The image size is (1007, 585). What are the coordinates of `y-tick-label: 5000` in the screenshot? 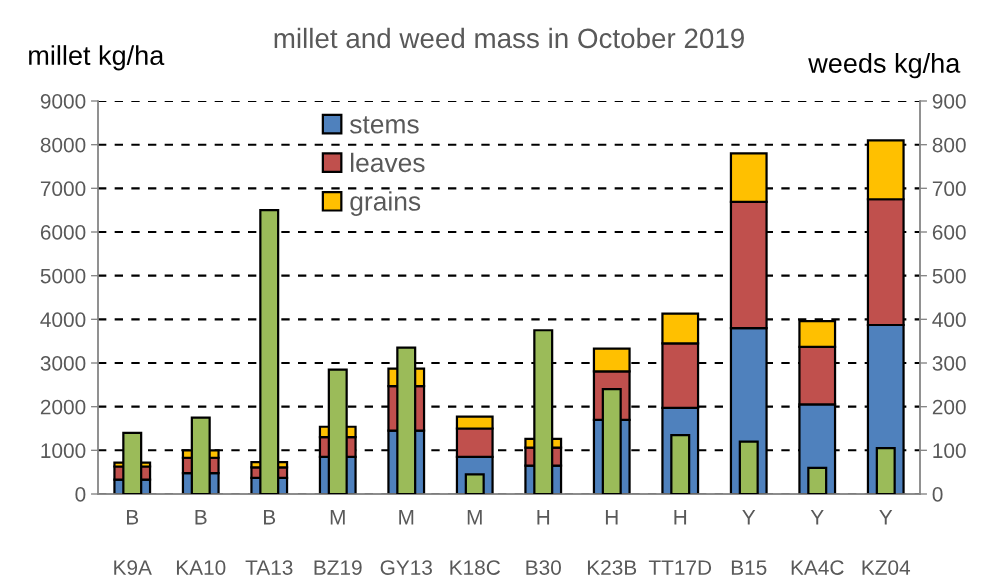 It's located at (63, 276).